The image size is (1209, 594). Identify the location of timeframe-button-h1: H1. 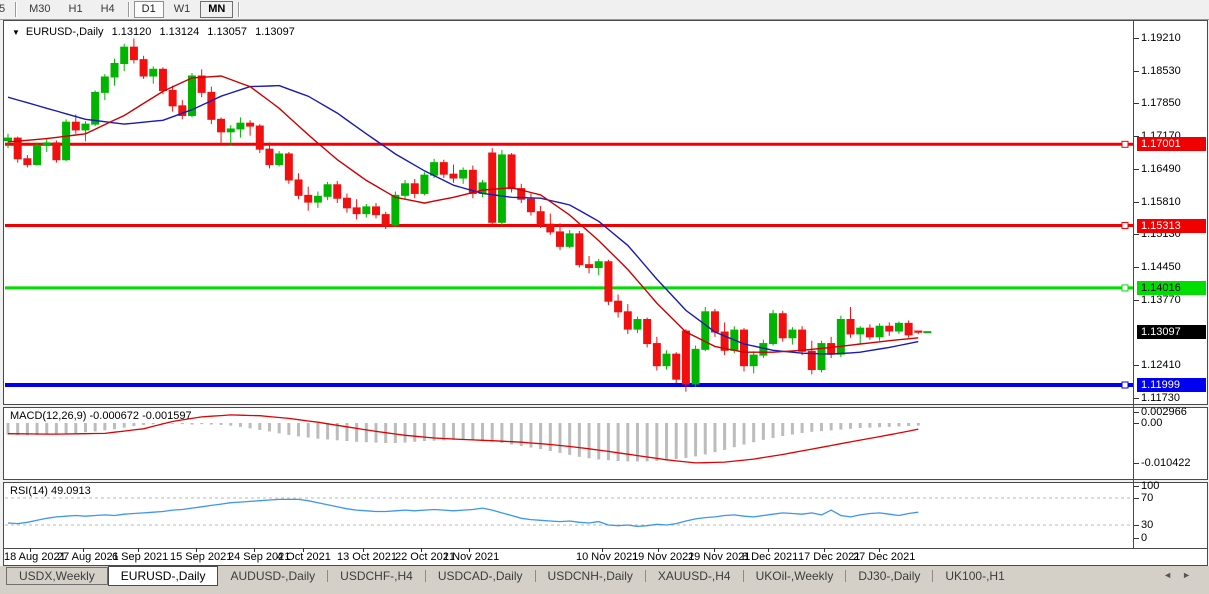
(75, 9).